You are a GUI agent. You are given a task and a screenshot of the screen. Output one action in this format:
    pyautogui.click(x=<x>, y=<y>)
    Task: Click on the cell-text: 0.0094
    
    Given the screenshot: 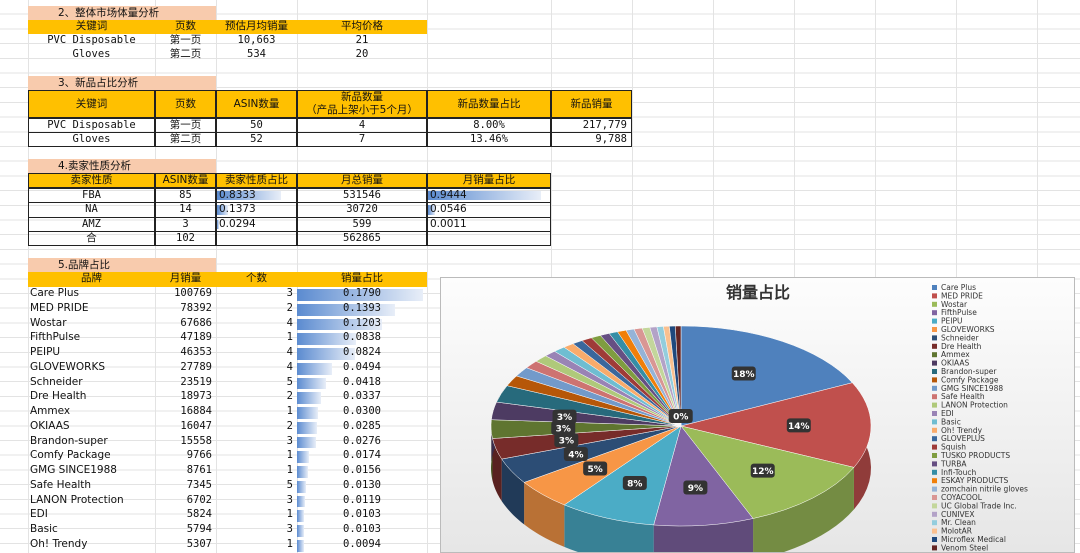 What is the action you would take?
    pyautogui.click(x=362, y=543)
    